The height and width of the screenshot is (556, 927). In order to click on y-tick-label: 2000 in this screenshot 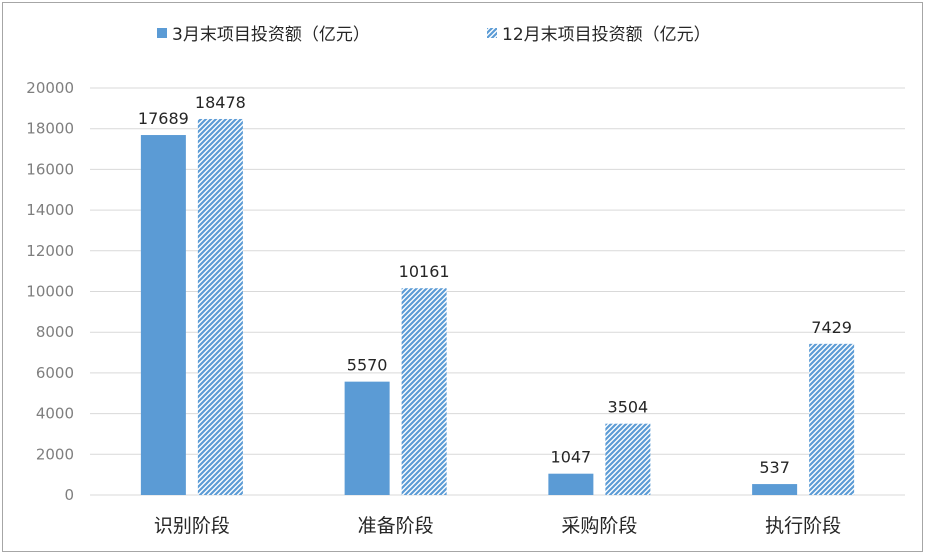, I will do `click(55, 454)`.